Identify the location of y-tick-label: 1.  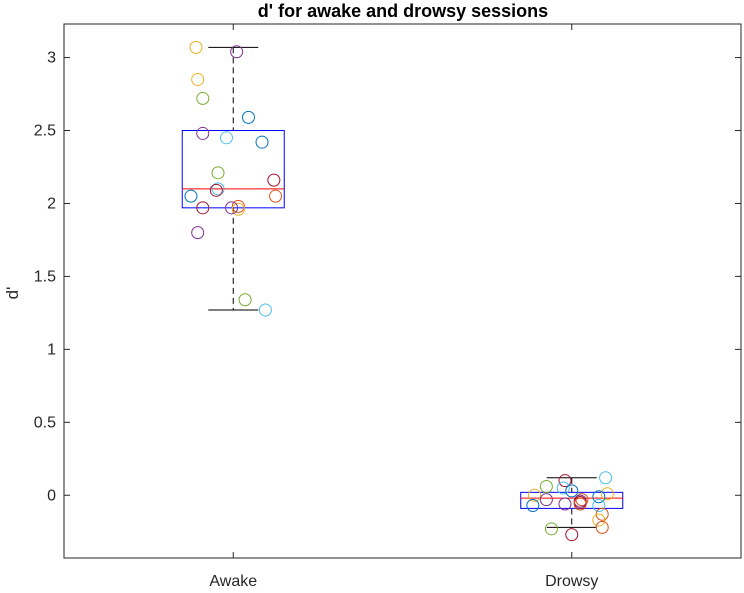
(51, 349).